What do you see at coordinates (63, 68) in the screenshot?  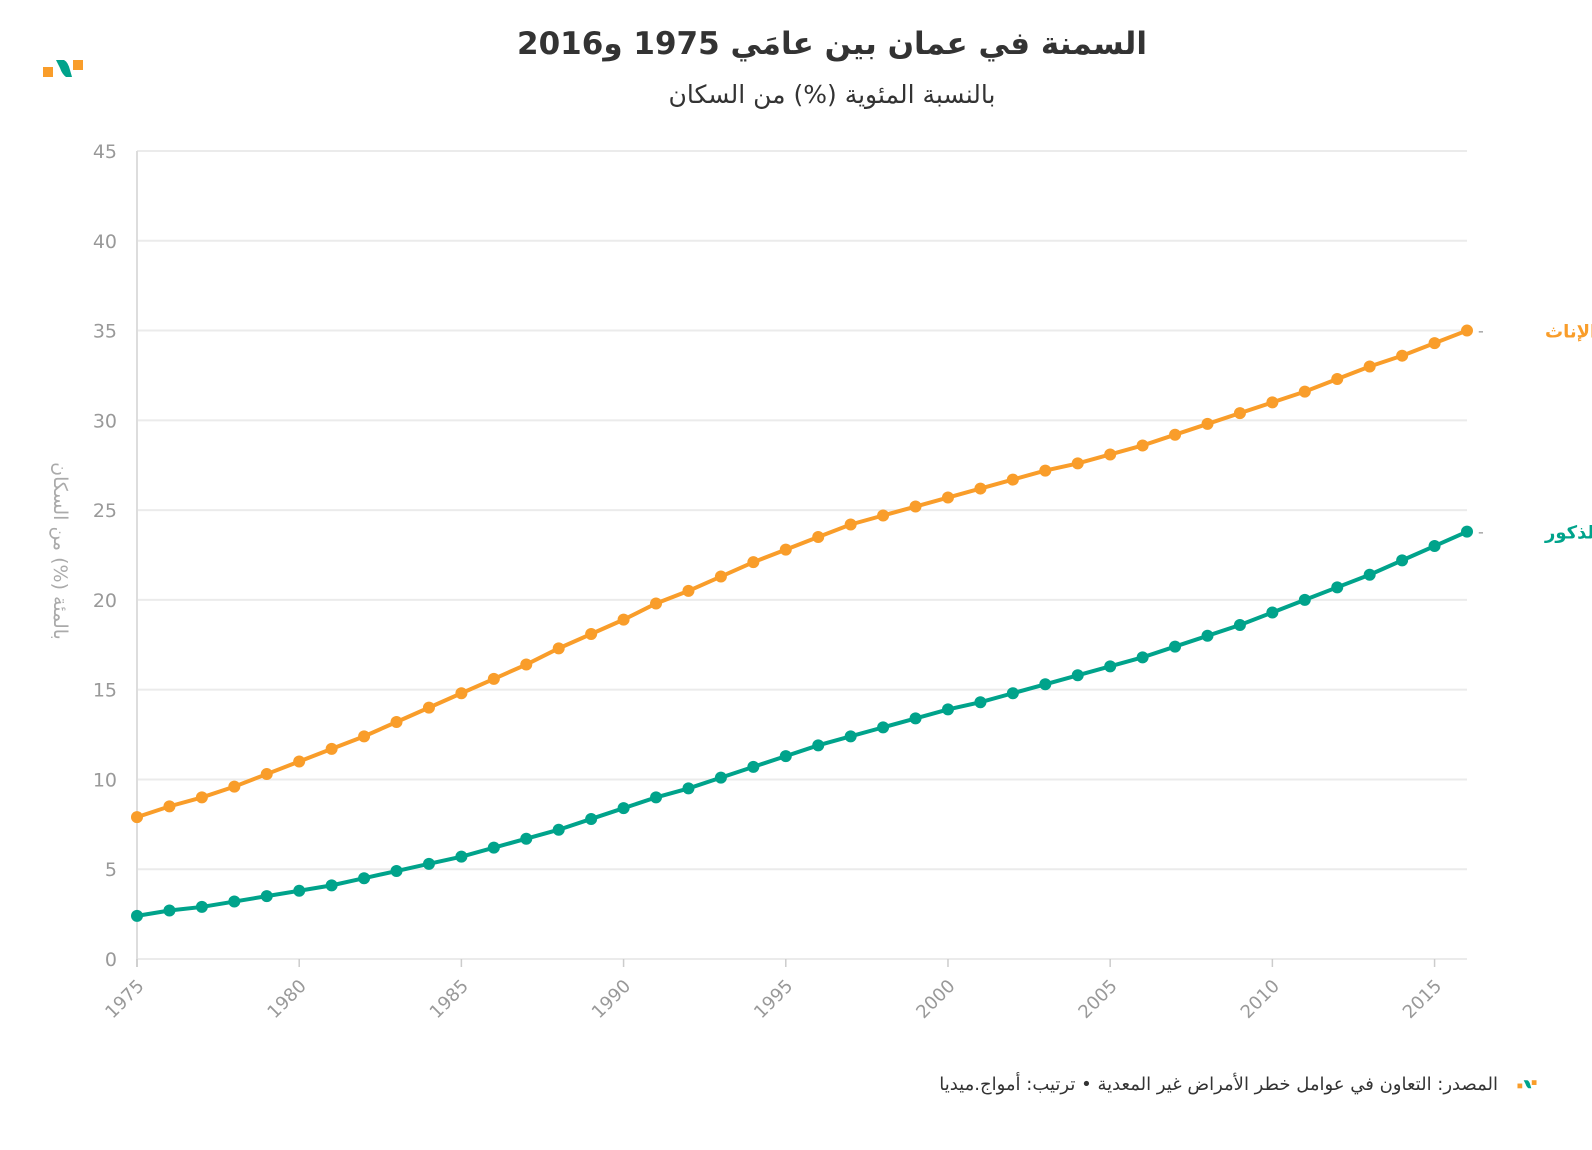 I see `logo-icon` at bounding box center [63, 68].